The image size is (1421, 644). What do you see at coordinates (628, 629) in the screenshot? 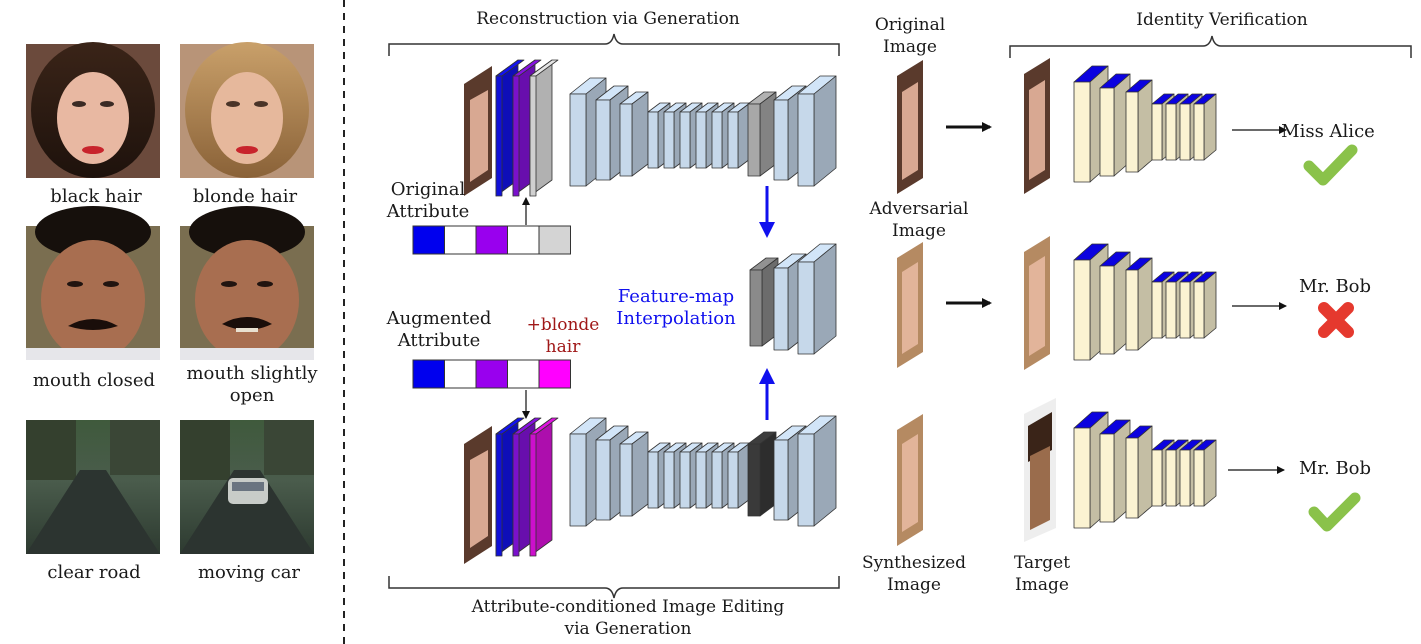
I see `bottom-bracket-label-line2: via Generation` at bounding box center [628, 629].